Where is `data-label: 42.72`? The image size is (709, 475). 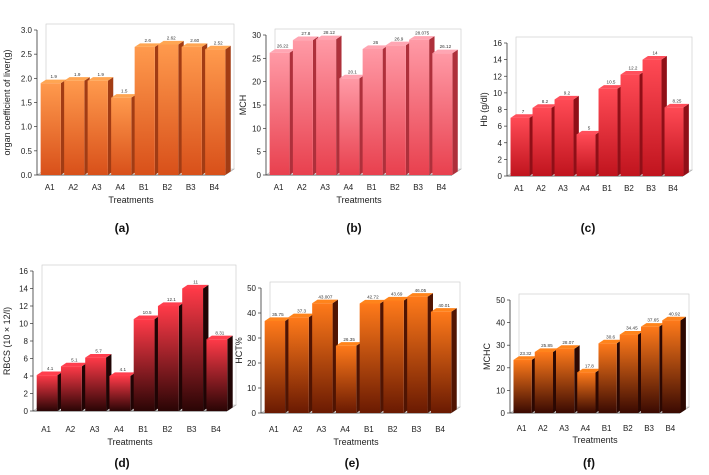 data-label: 42.72 is located at coordinates (373, 297).